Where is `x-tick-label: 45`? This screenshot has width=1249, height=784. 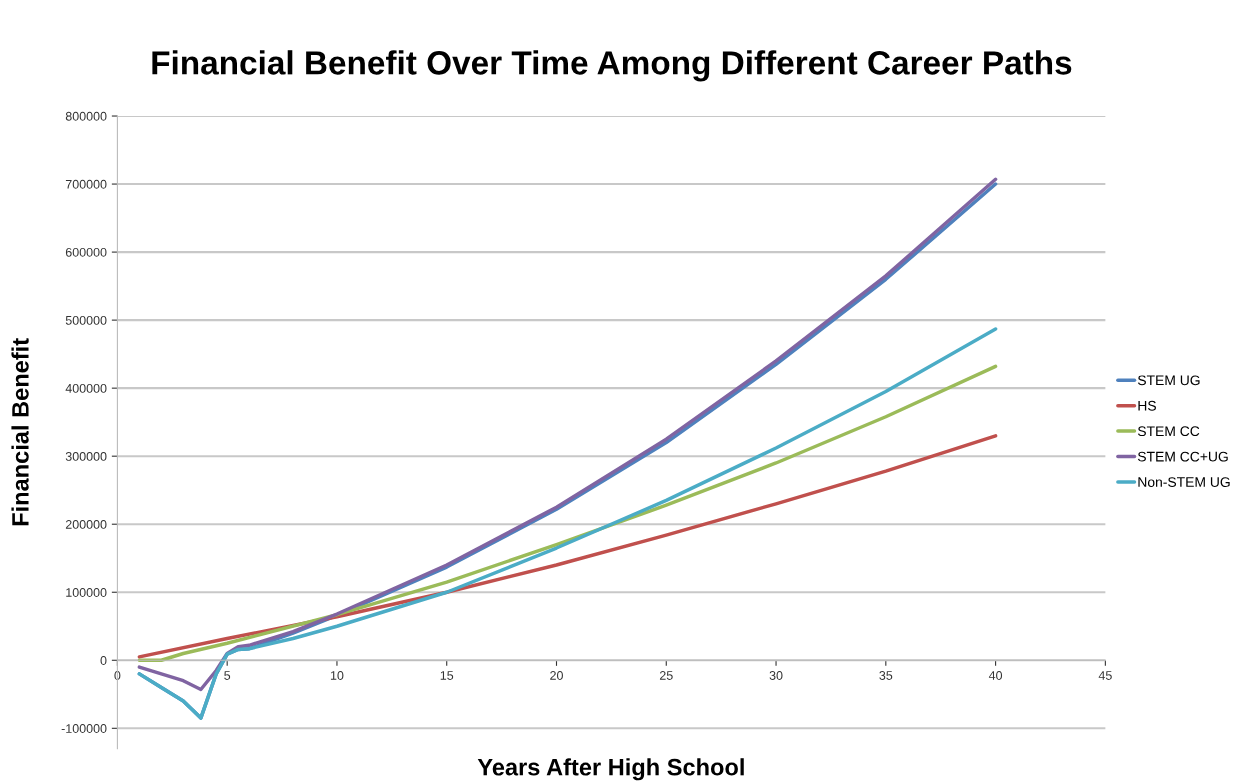 x-tick-label: 45 is located at coordinates (1105, 675).